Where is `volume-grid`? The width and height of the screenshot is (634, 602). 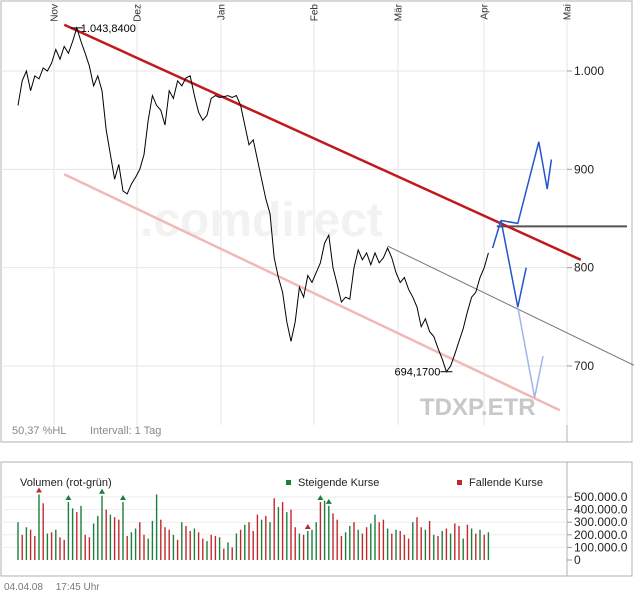 volume-grid is located at coordinates (286, 528).